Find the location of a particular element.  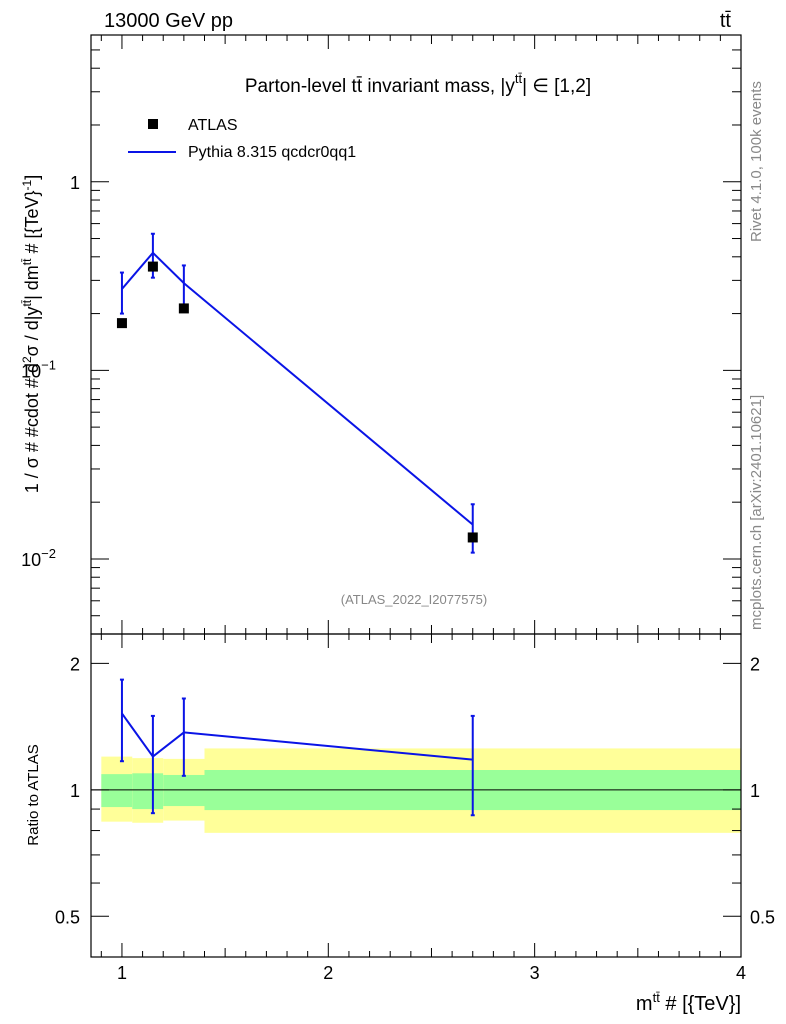

x-axis-label: mtt̄ # [{TeV}] is located at coordinates (688, 1002).